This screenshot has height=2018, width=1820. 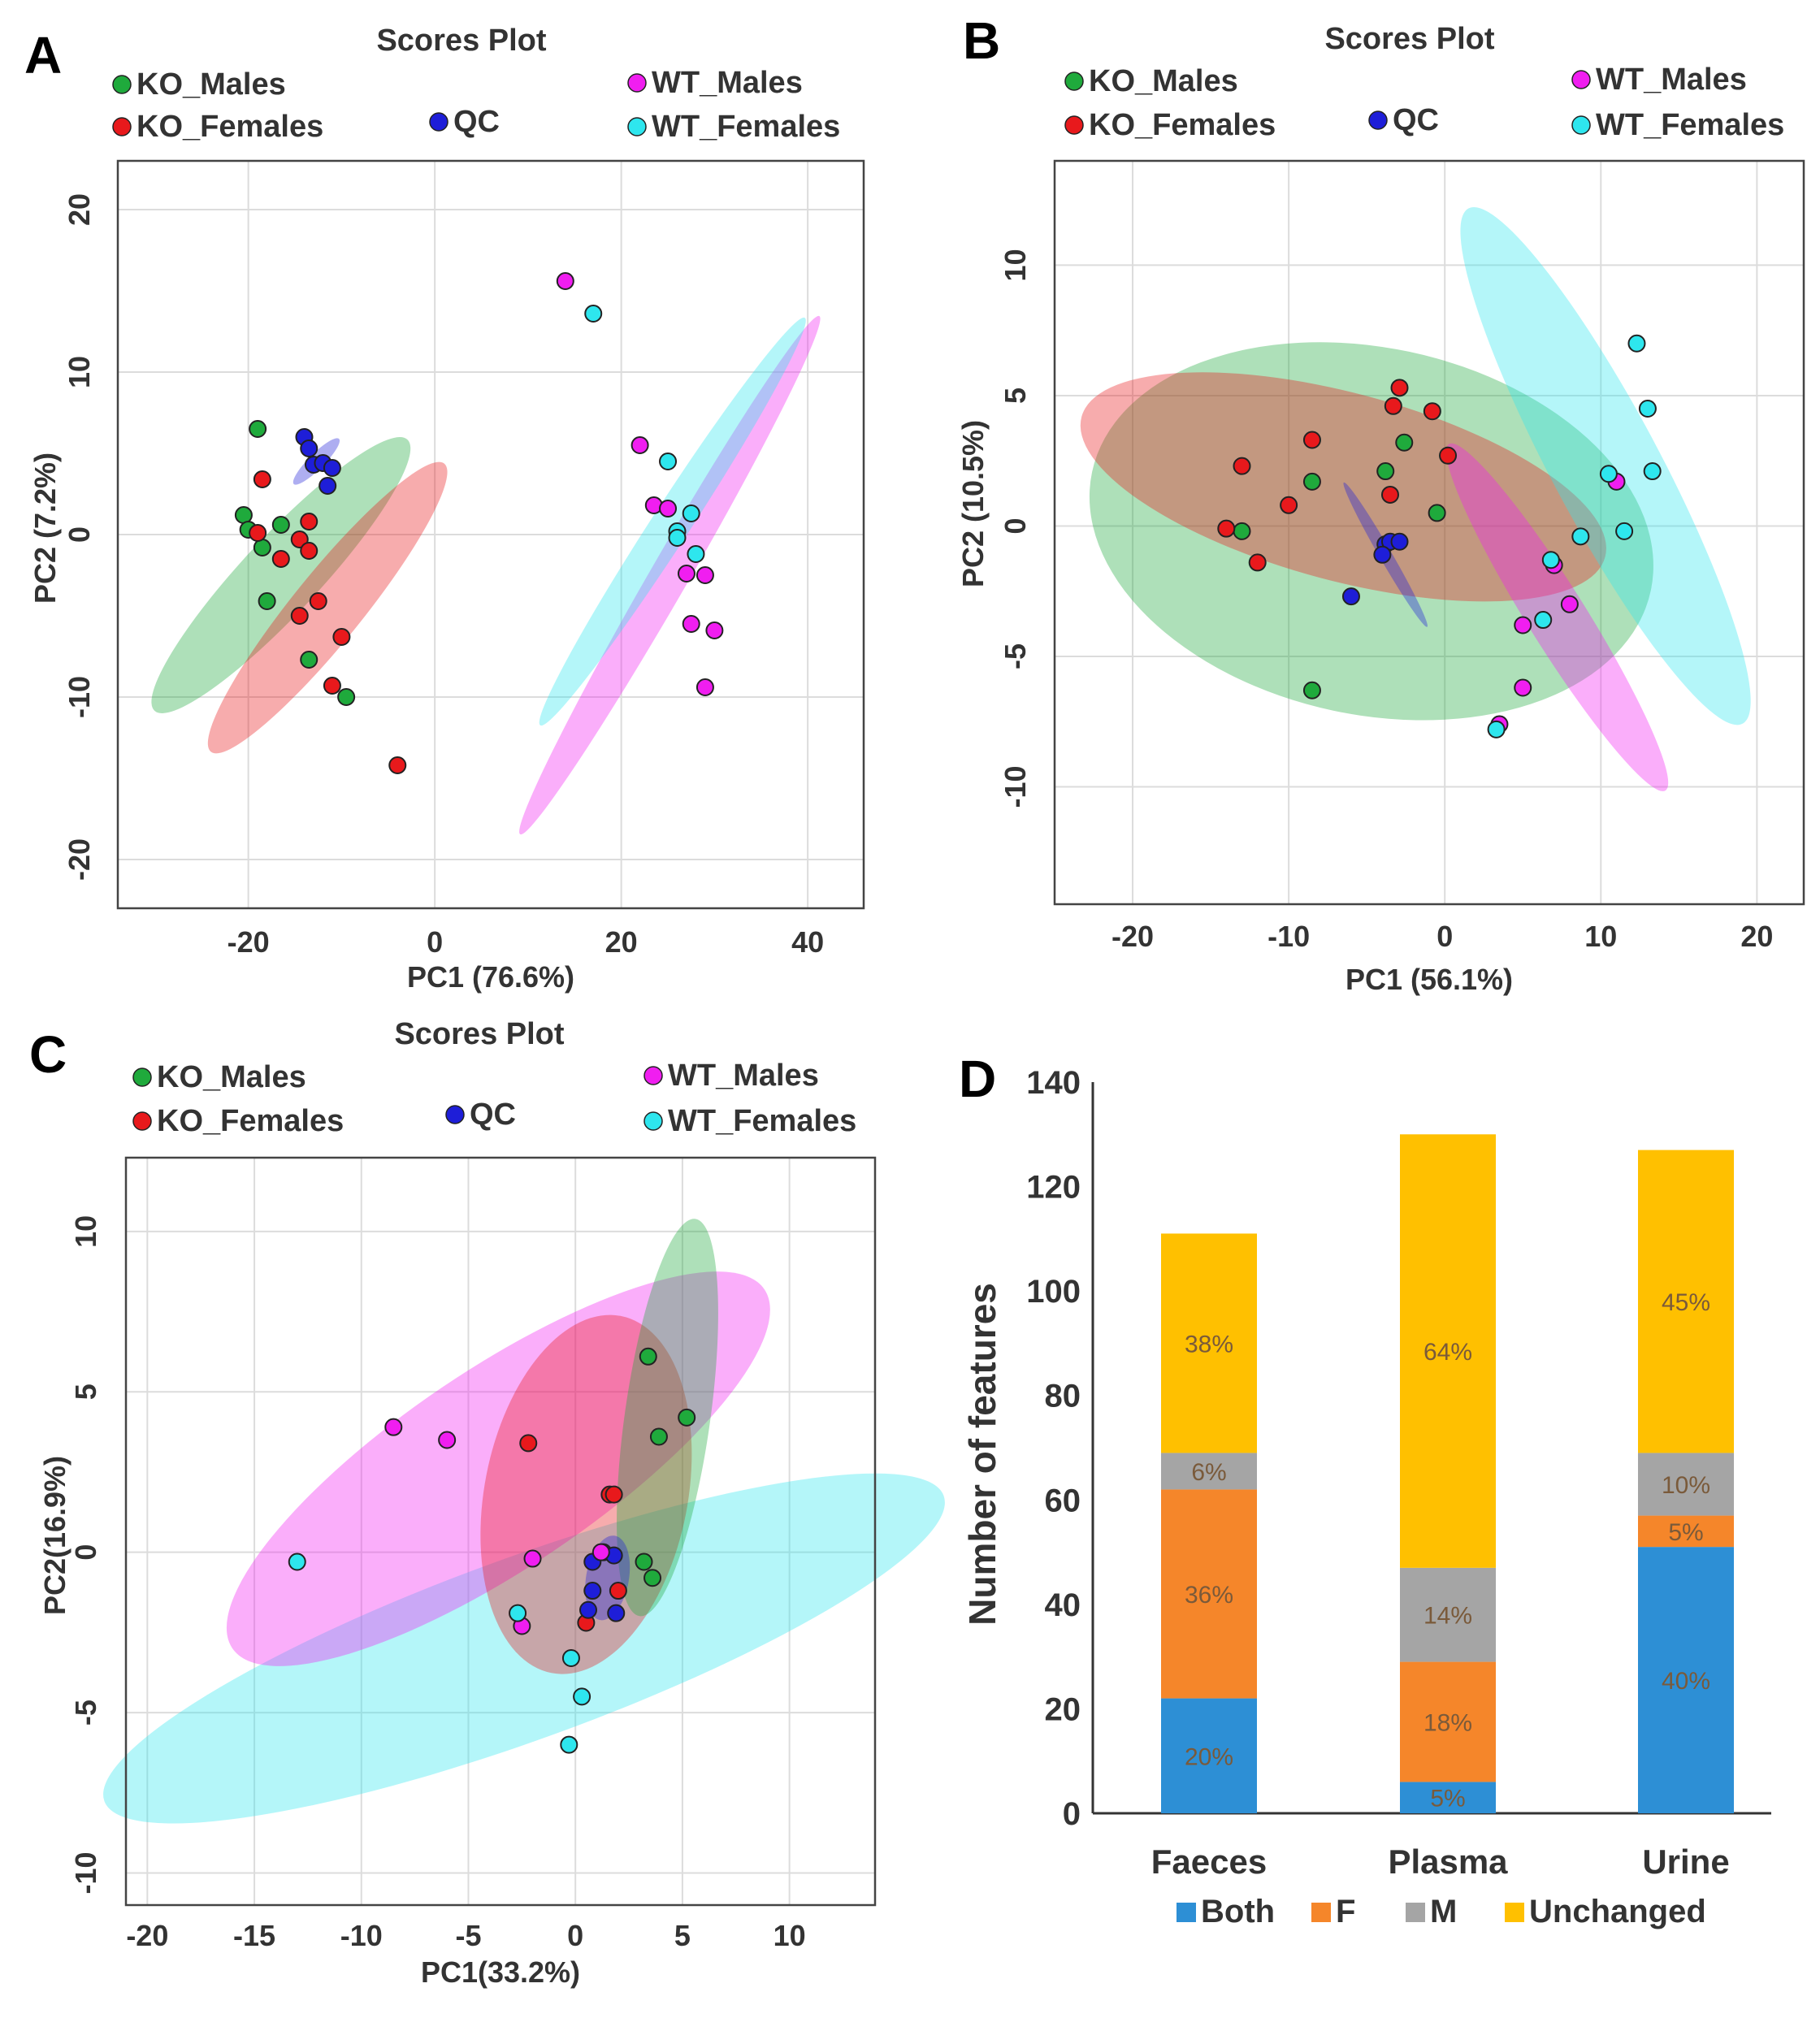 What do you see at coordinates (1209, 1343) in the screenshot?
I see `bar-Unchanged-Faeces` at bounding box center [1209, 1343].